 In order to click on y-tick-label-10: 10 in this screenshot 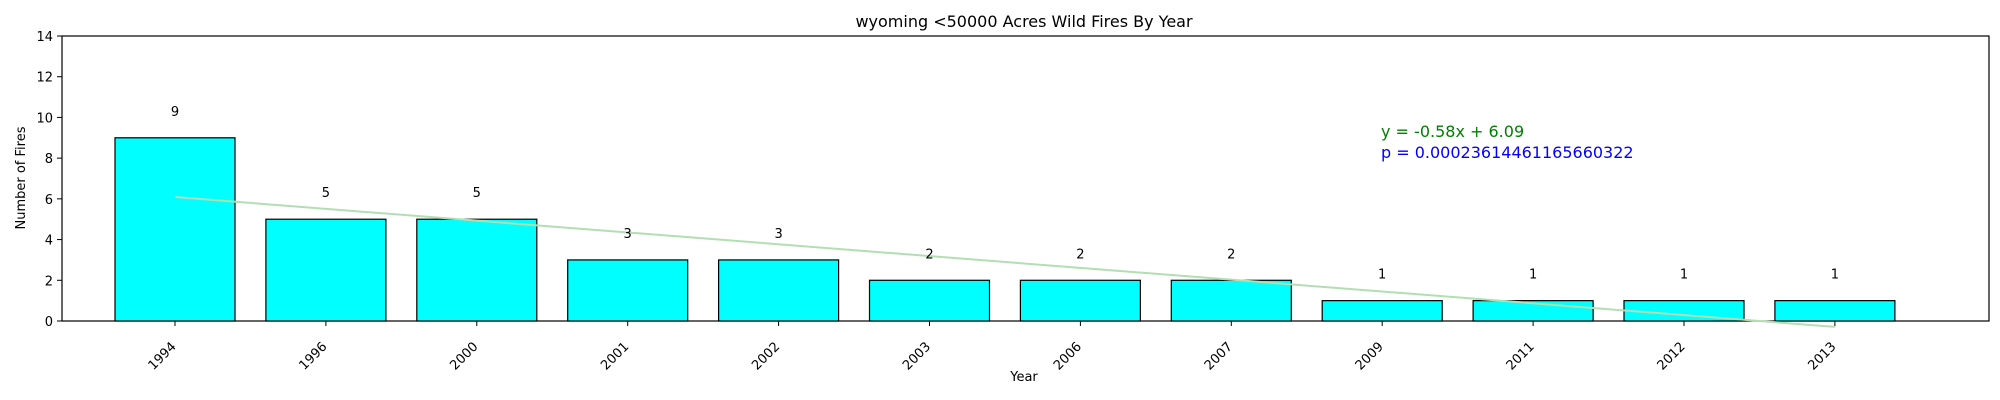, I will do `click(44, 118)`.